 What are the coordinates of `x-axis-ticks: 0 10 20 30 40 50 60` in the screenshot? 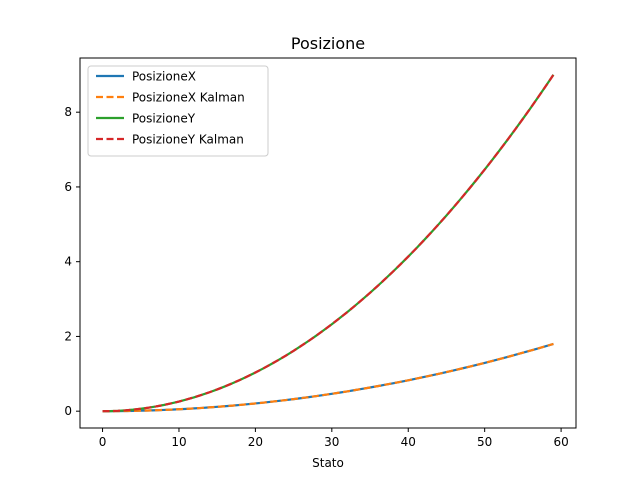 It's located at (334, 438).